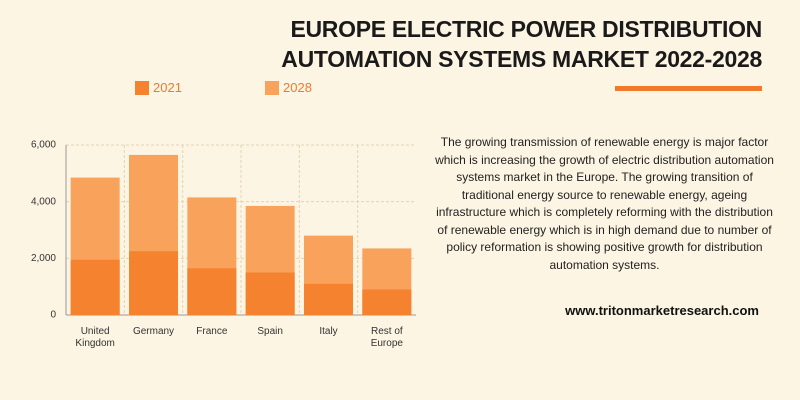 The height and width of the screenshot is (400, 800). Describe the element at coordinates (95, 337) in the screenshot. I see `x-tick-label: United Kingdom` at that location.